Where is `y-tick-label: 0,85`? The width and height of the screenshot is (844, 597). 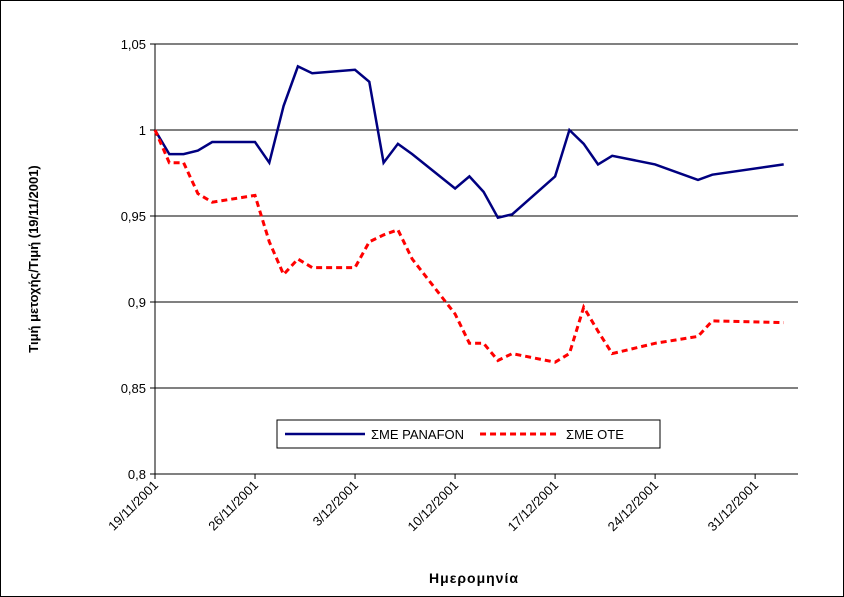 y-tick-label: 0,85 is located at coordinates (133, 388).